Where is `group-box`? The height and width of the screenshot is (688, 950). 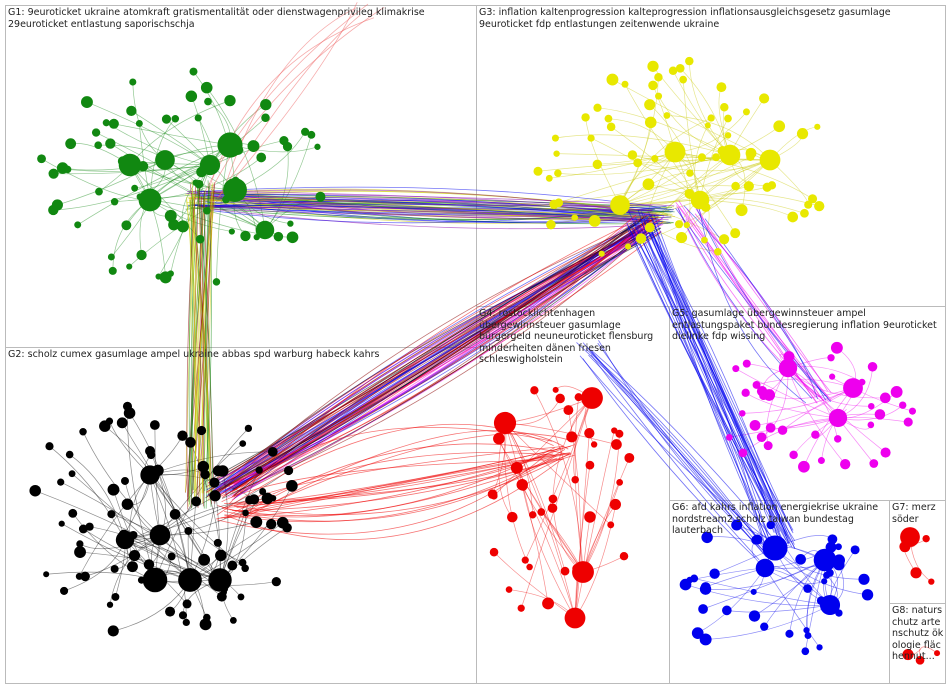
group-box is located at coordinates (917, 643).